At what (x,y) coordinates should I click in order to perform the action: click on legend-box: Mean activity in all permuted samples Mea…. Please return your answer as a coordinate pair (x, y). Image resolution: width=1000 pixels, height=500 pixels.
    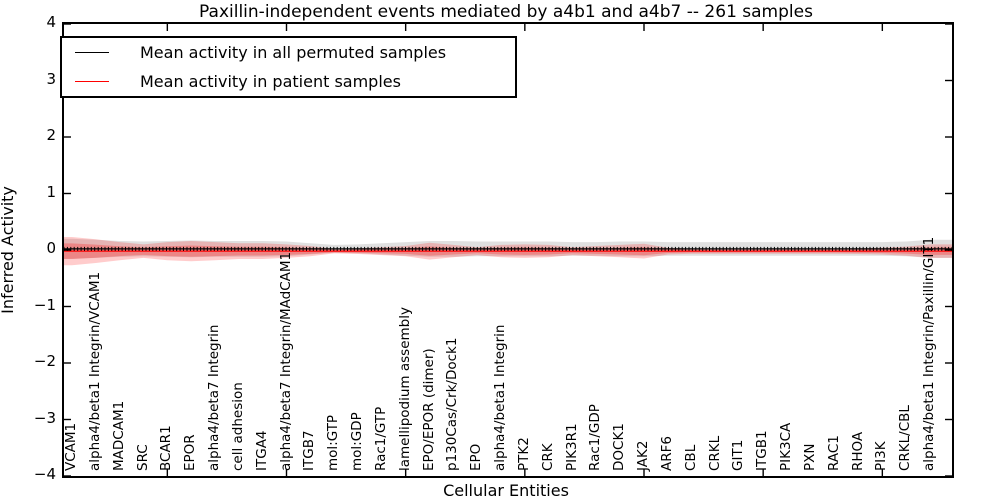
    Looking at the image, I should click on (288, 67).